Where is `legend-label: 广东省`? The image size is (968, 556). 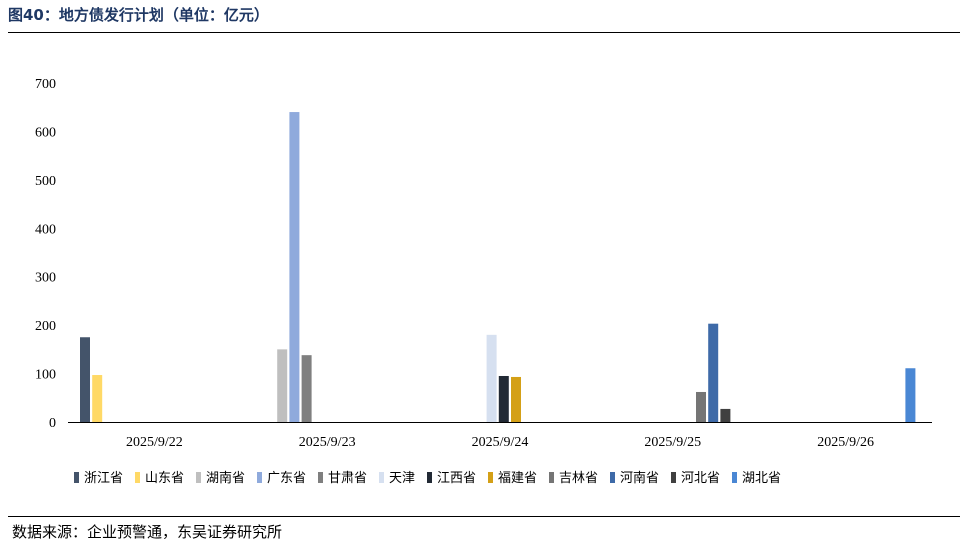
legend-label: 广东省 is located at coordinates (286, 478).